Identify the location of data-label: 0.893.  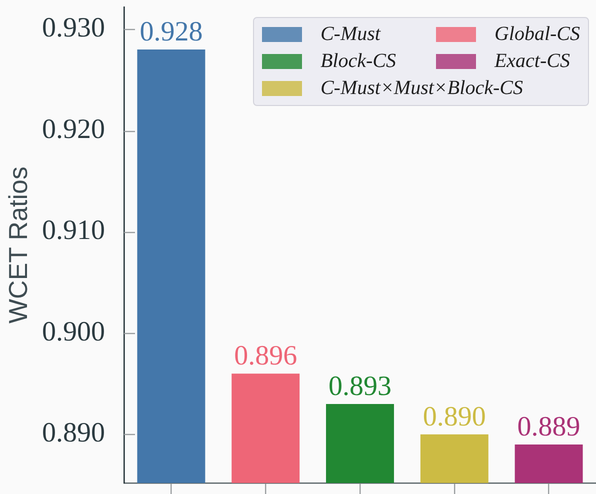
(360, 386).